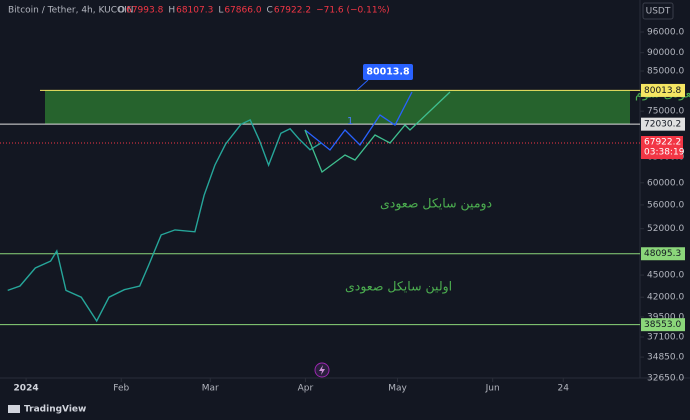  Describe the element at coordinates (144, 11) in the screenshot. I see `ohlc-value: 67993.8` at that location.